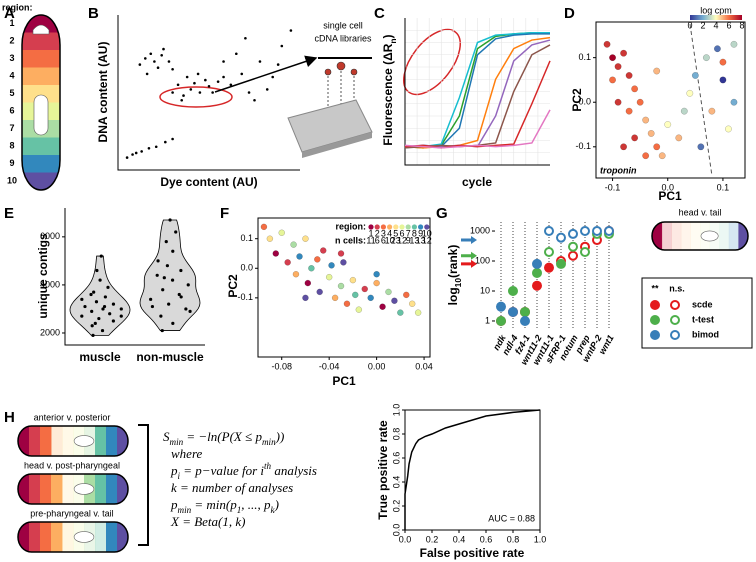  Describe the element at coordinates (703, 319) in the screenshot. I see `legend-label: t-test` at that location.